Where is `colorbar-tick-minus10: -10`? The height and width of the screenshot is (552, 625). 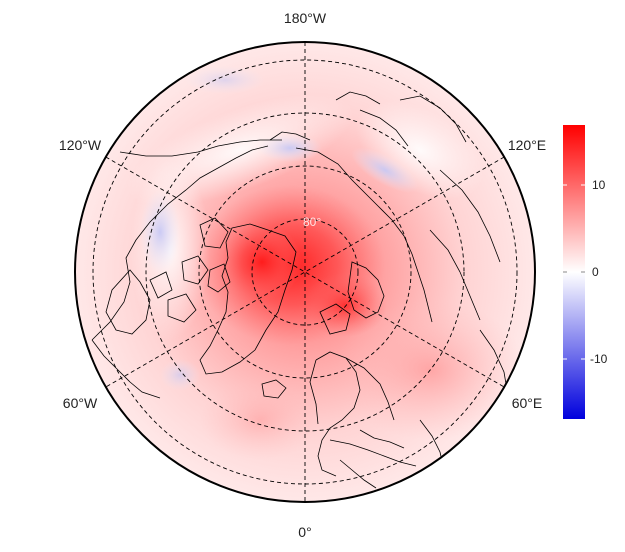
colorbar-tick-minus10: -10 is located at coordinates (599, 359).